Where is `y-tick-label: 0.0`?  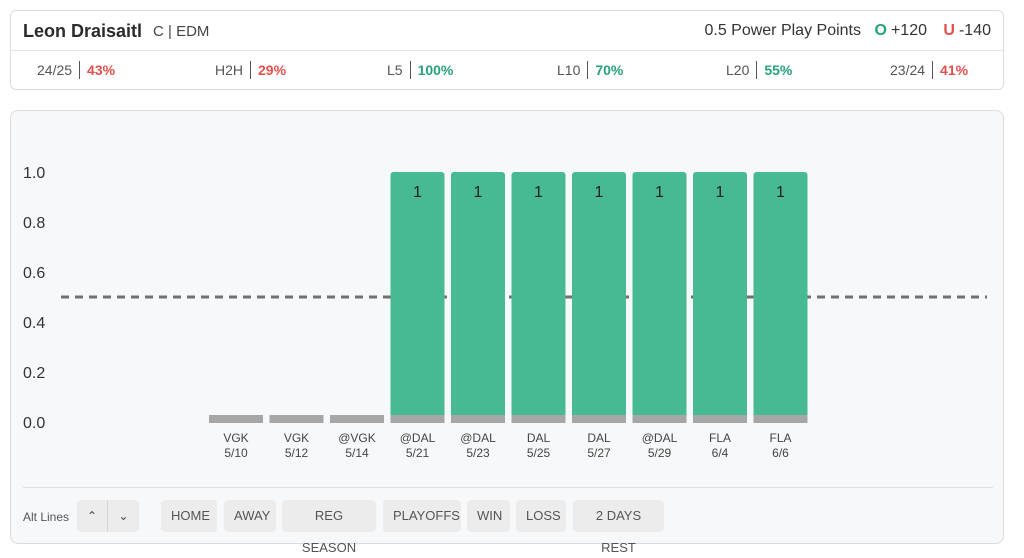
y-tick-label: 0.0 is located at coordinates (34, 423).